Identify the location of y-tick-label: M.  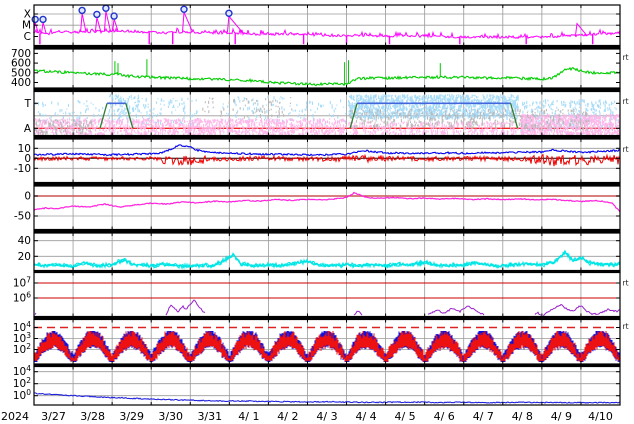
(26, 26).